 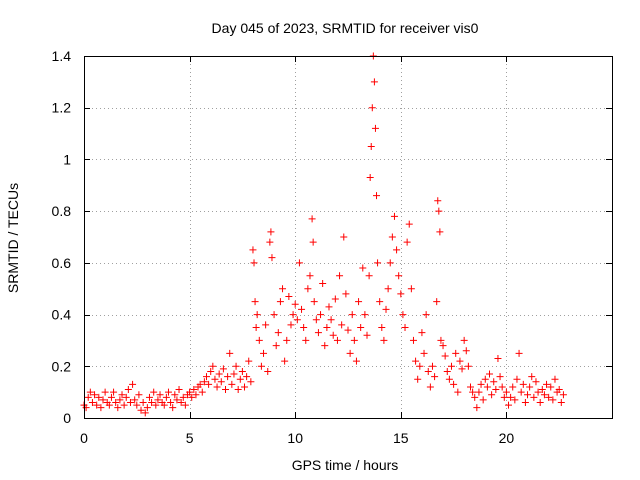 What do you see at coordinates (62, 211) in the screenshot?
I see `y-tick-label: 0.8` at bounding box center [62, 211].